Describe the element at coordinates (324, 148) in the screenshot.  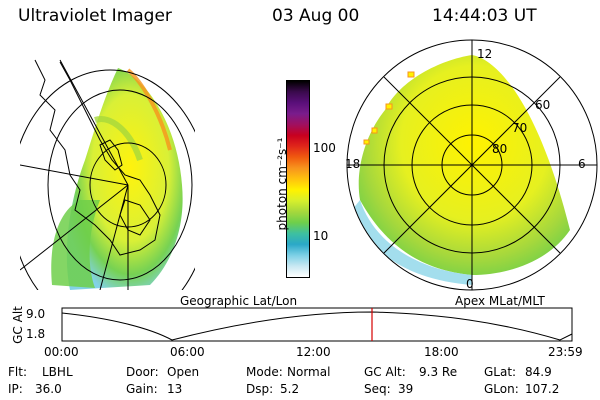
I see `colorbar-tick-100: 100` at that location.